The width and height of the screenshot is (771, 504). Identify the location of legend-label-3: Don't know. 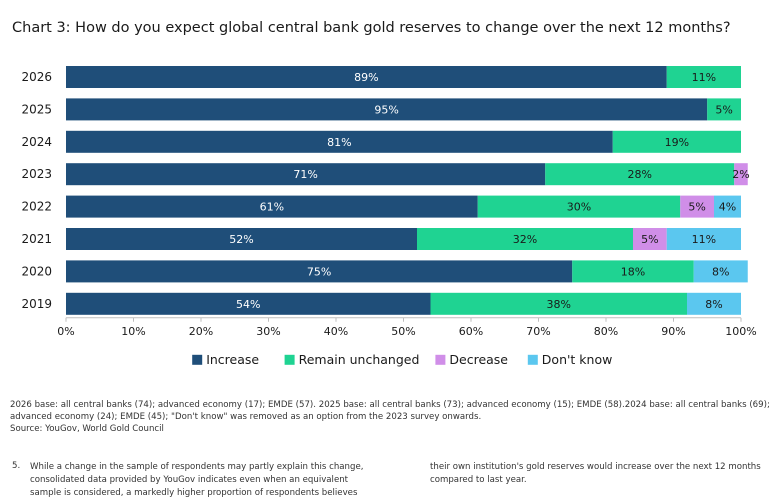
(577, 359).